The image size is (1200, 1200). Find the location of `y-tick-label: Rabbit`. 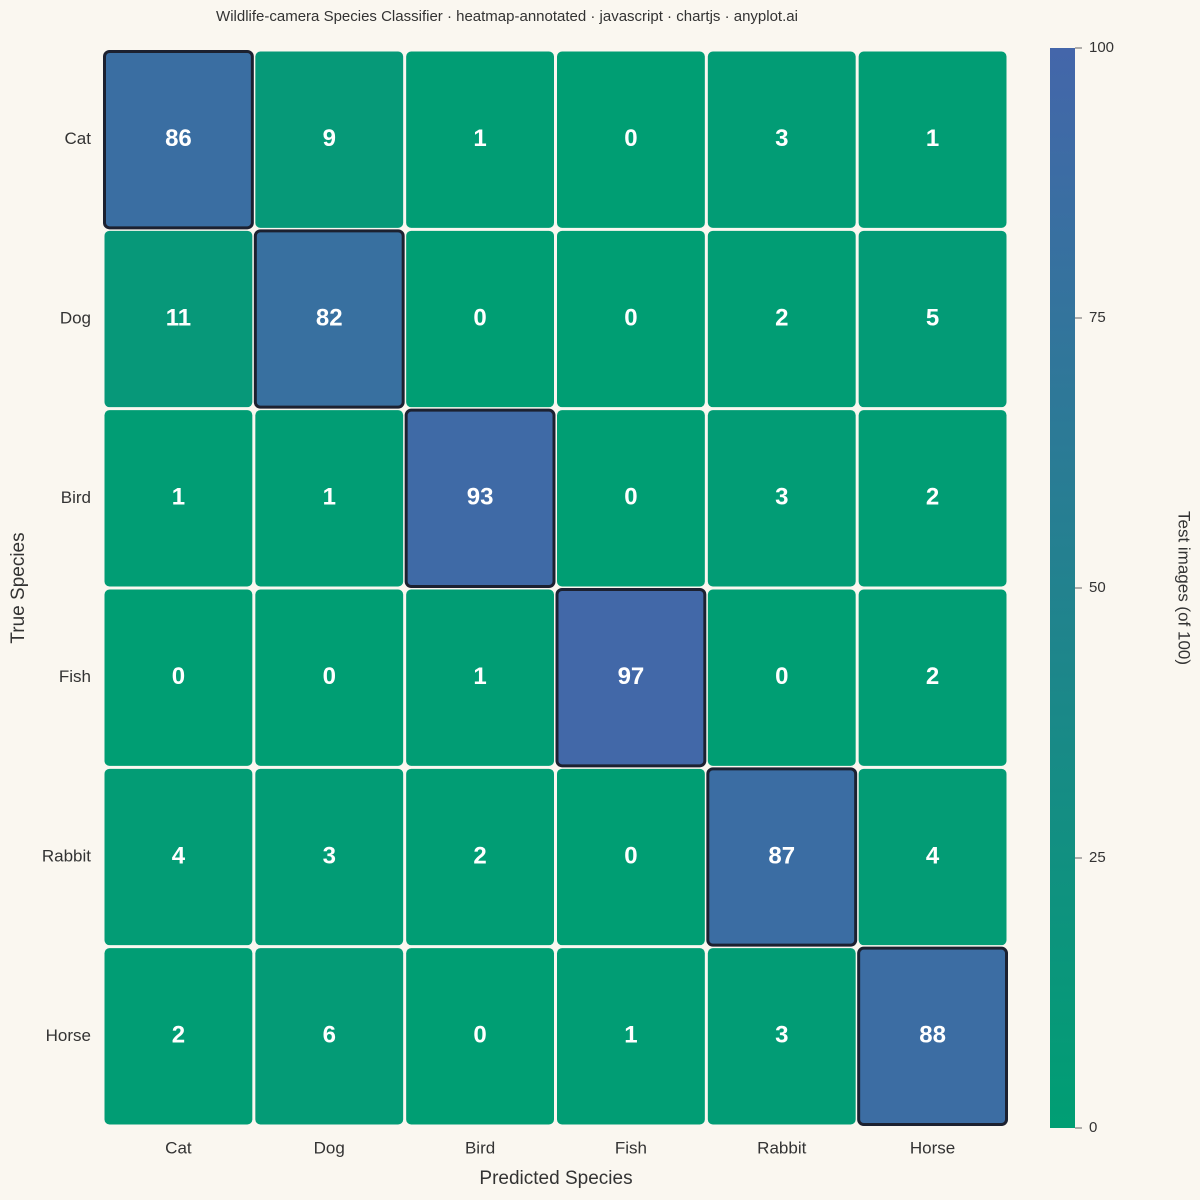

y-tick-label: Rabbit is located at coordinates (66, 855).